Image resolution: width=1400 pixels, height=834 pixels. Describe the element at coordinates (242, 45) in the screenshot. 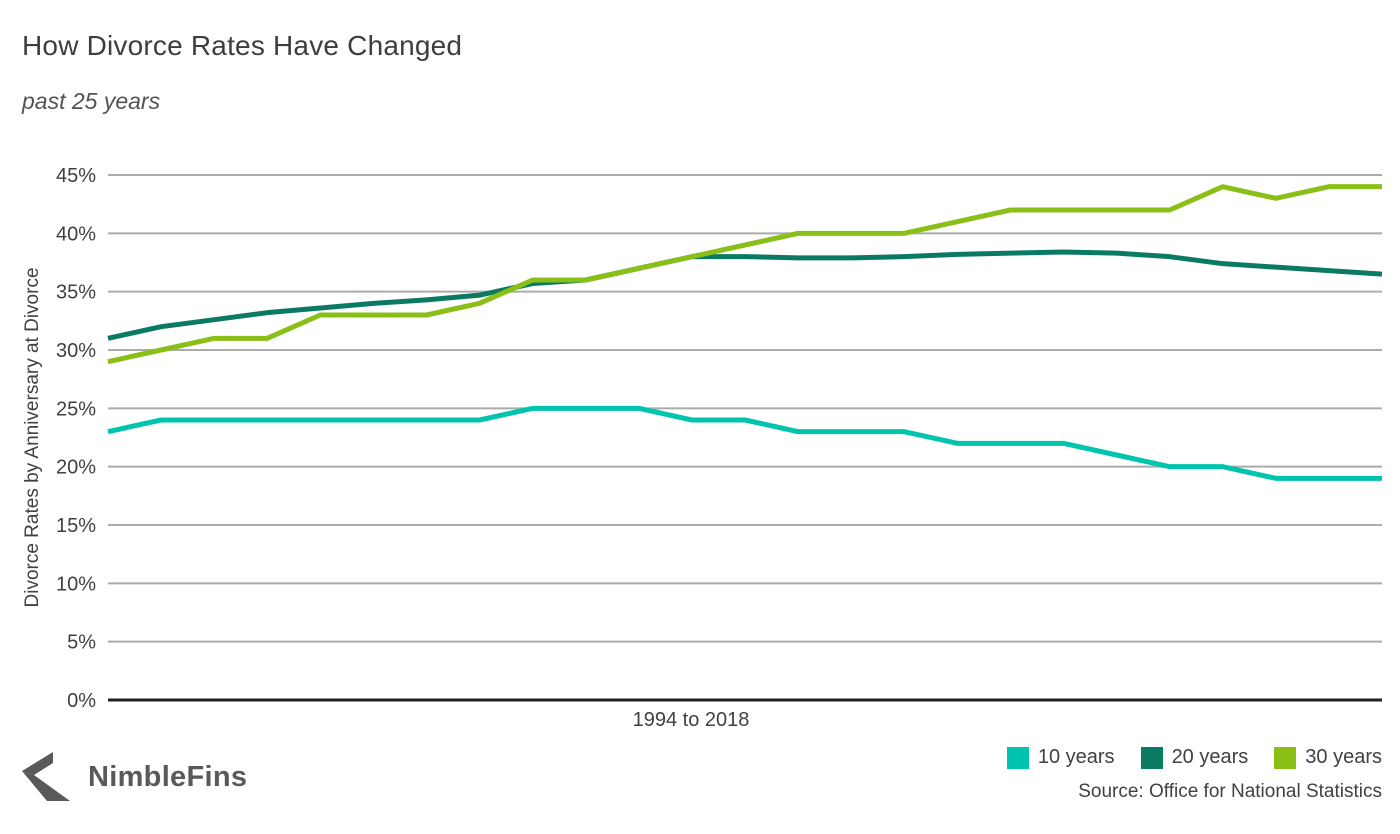

I see `chart-title: How Divorce Rates Have Changed` at that location.